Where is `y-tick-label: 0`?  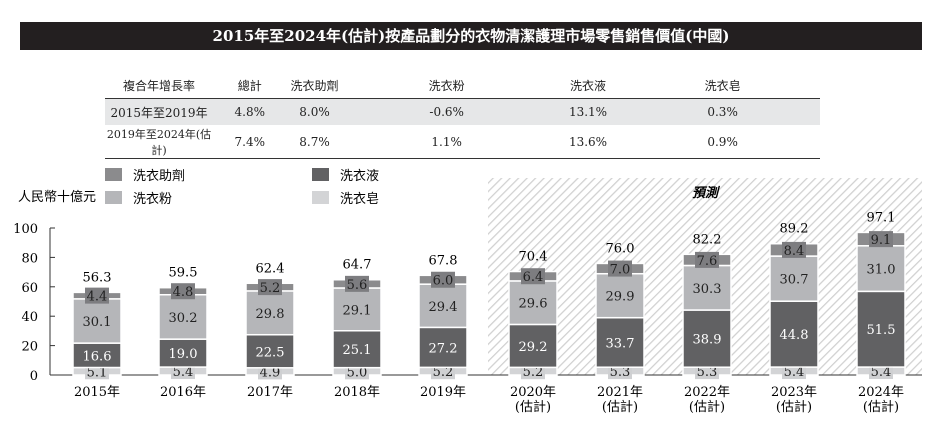 y-tick-label: 0 is located at coordinates (34, 376).